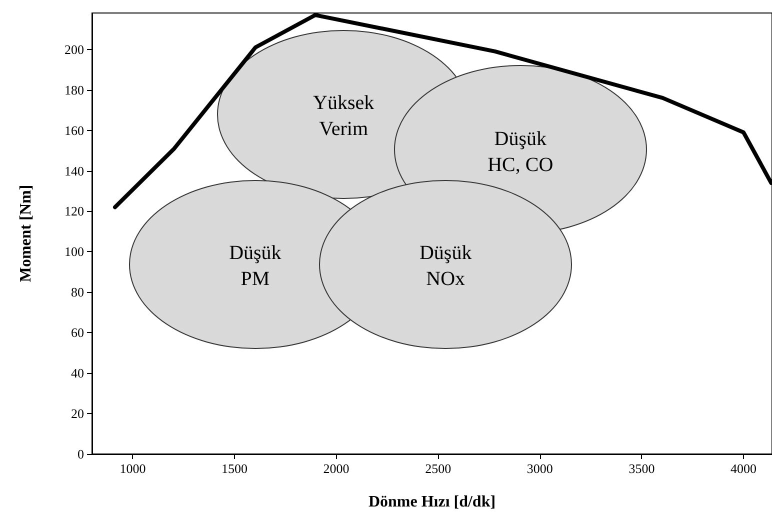 The width and height of the screenshot is (780, 532). I want to click on y-tick-label: 200, so click(74, 49).